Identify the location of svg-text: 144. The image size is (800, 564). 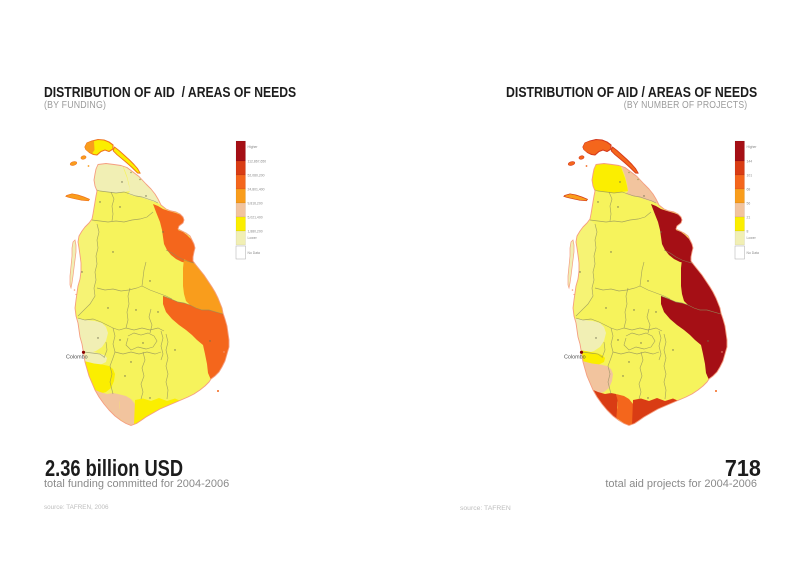
(750, 162).